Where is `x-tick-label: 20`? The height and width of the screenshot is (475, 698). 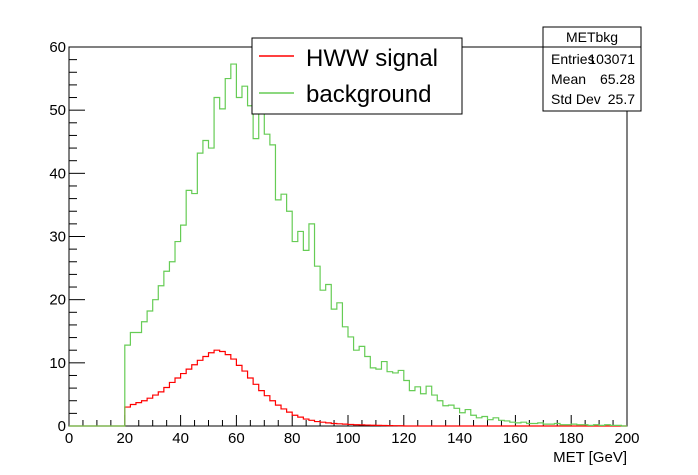
x-tick-label: 20 is located at coordinates (124, 438).